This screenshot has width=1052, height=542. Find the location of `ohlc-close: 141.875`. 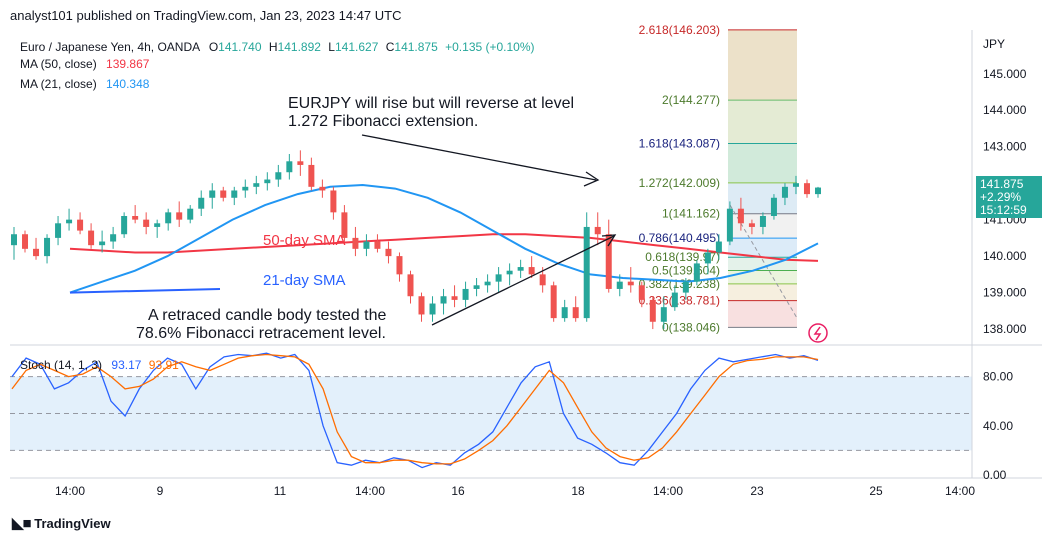

ohlc-close: 141.875 is located at coordinates (416, 47).